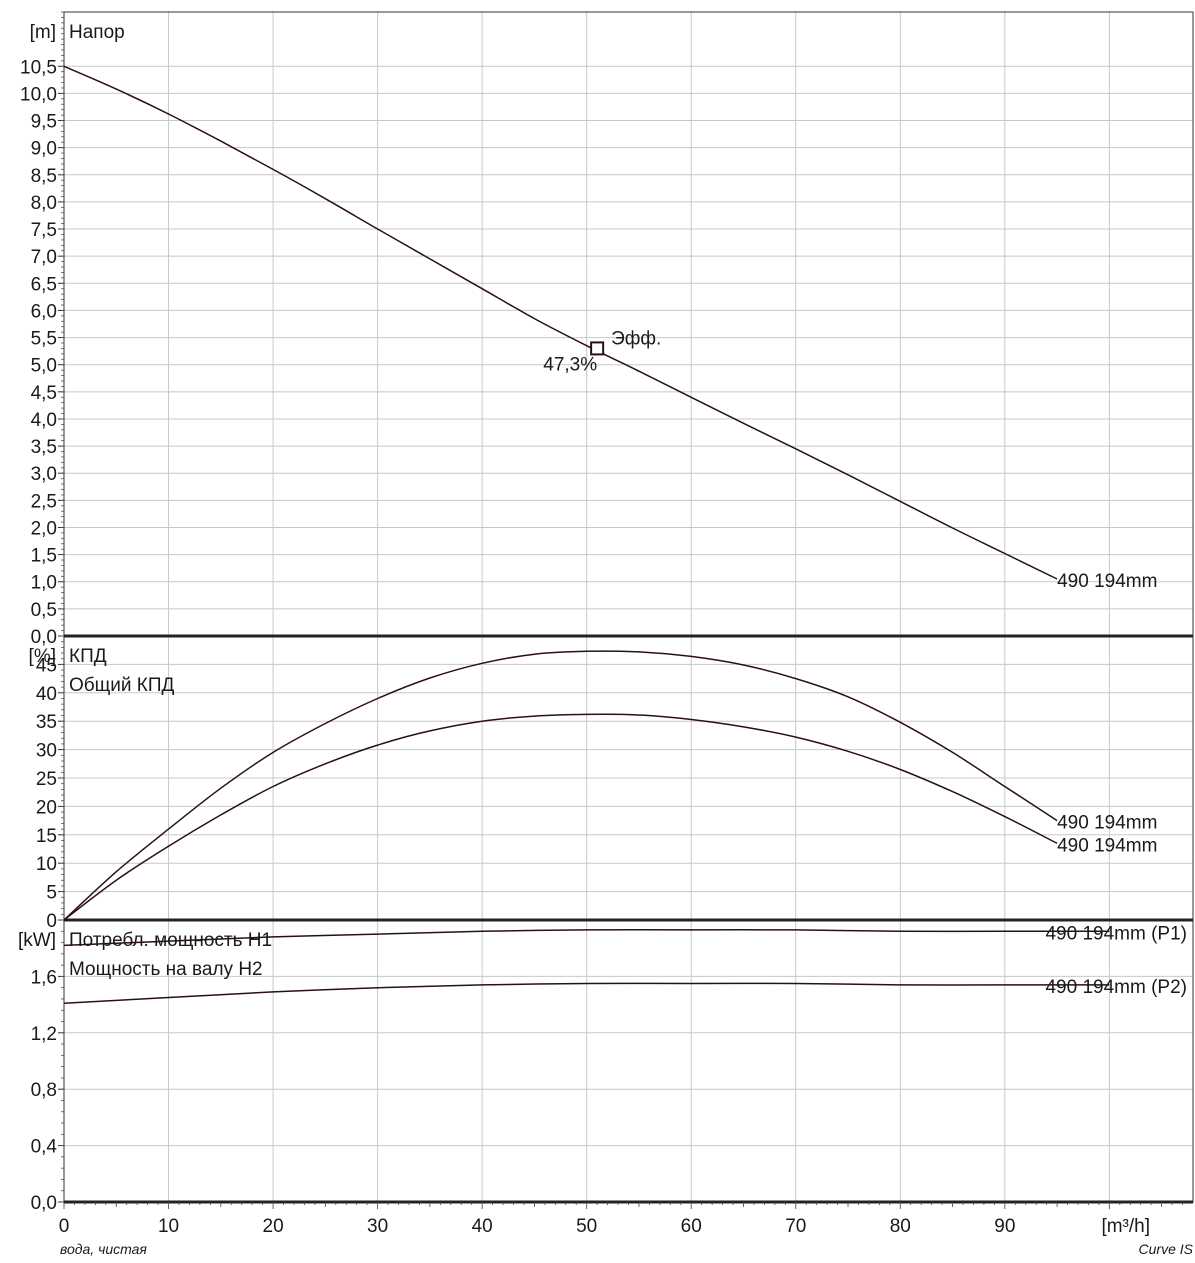 The width and height of the screenshot is (1195, 1263). I want to click on y-tick-label: 20, so click(46, 807).